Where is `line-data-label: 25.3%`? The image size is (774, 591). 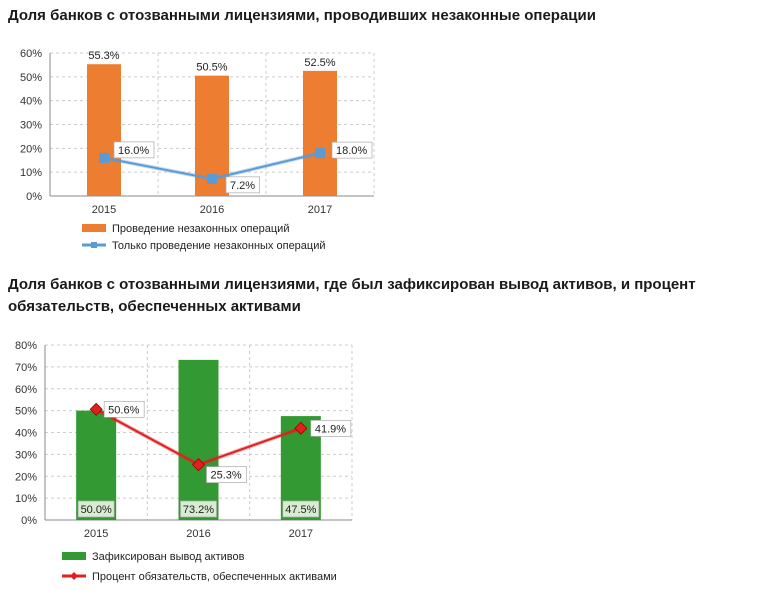 line-data-label: 25.3% is located at coordinates (226, 476).